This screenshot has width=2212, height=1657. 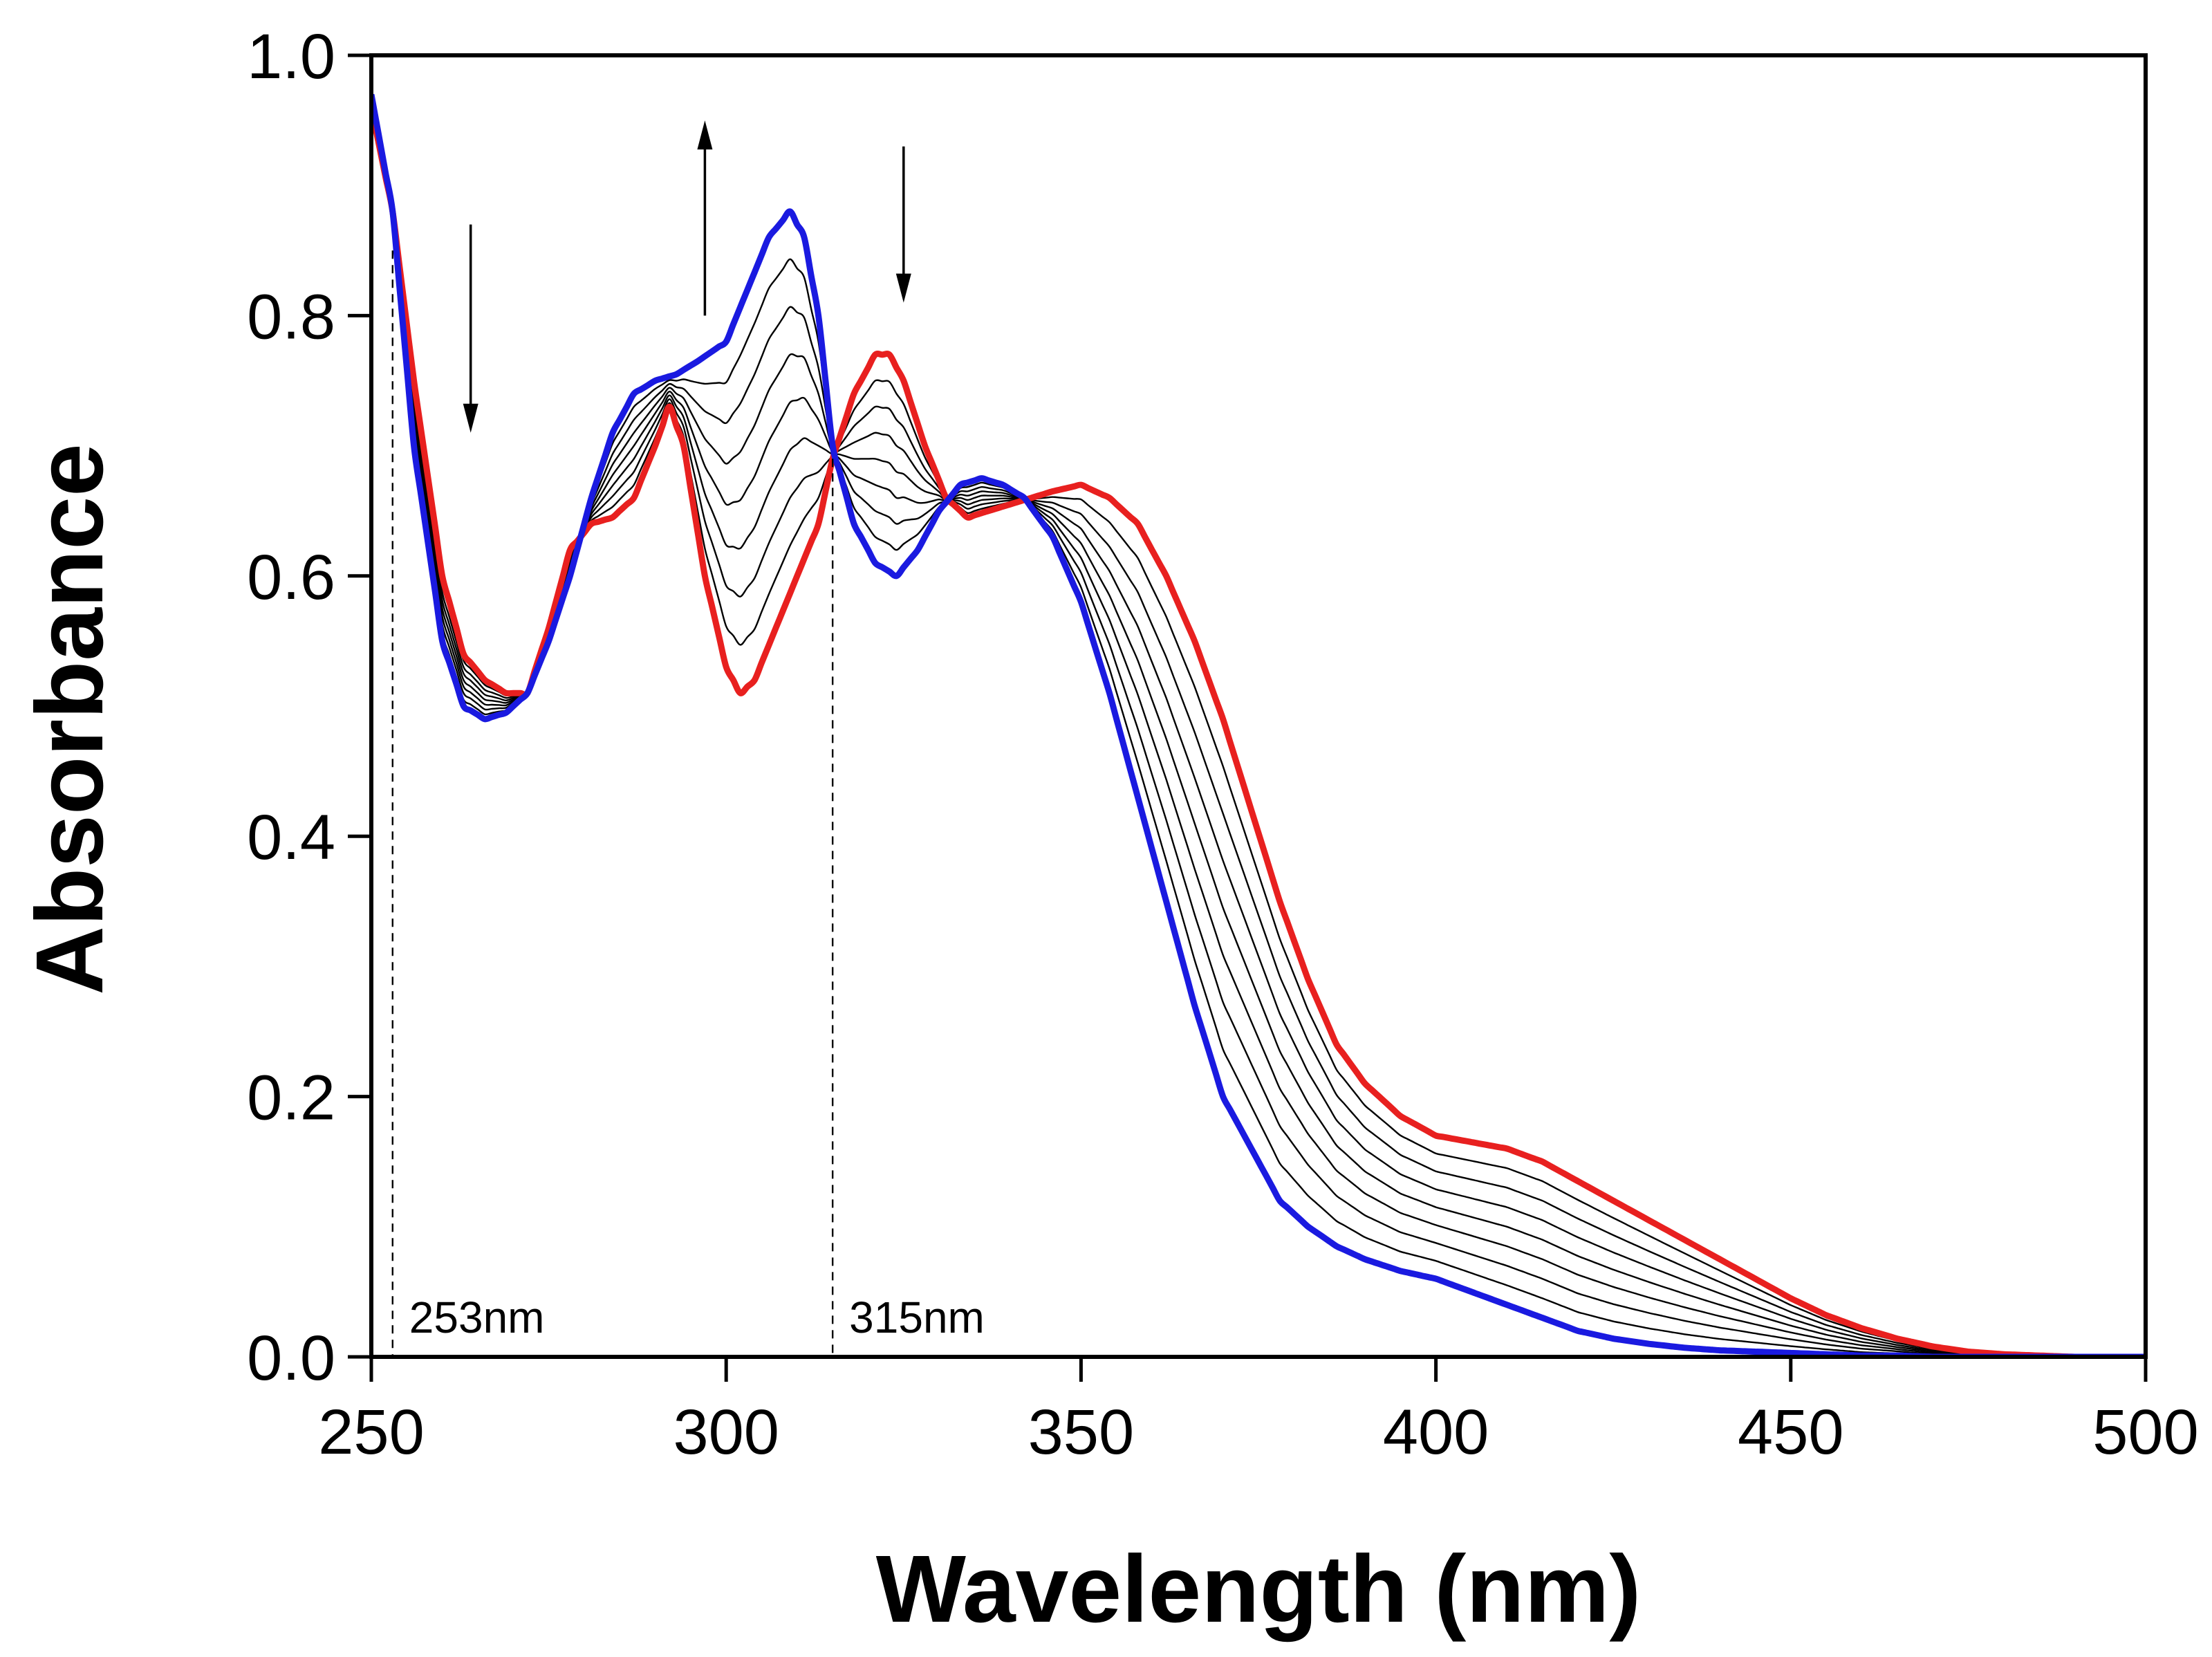 I want to click on x-tick-label-450: 450, so click(x=1791, y=1432).